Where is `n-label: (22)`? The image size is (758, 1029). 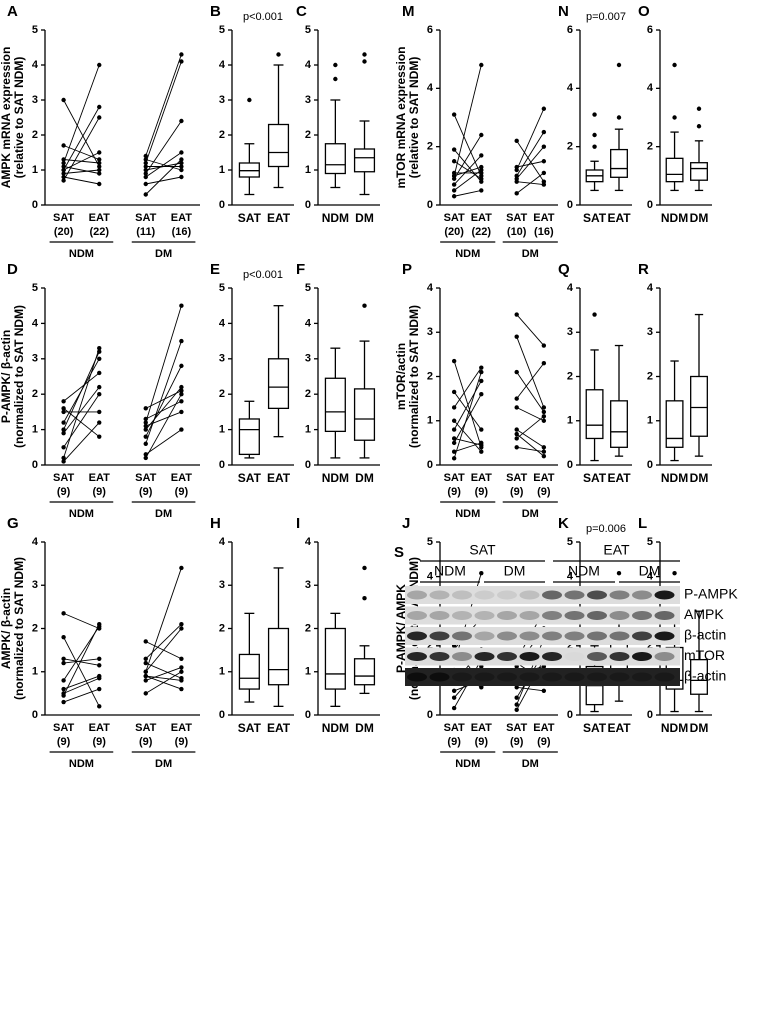
n-label: (22) is located at coordinates (99, 232).